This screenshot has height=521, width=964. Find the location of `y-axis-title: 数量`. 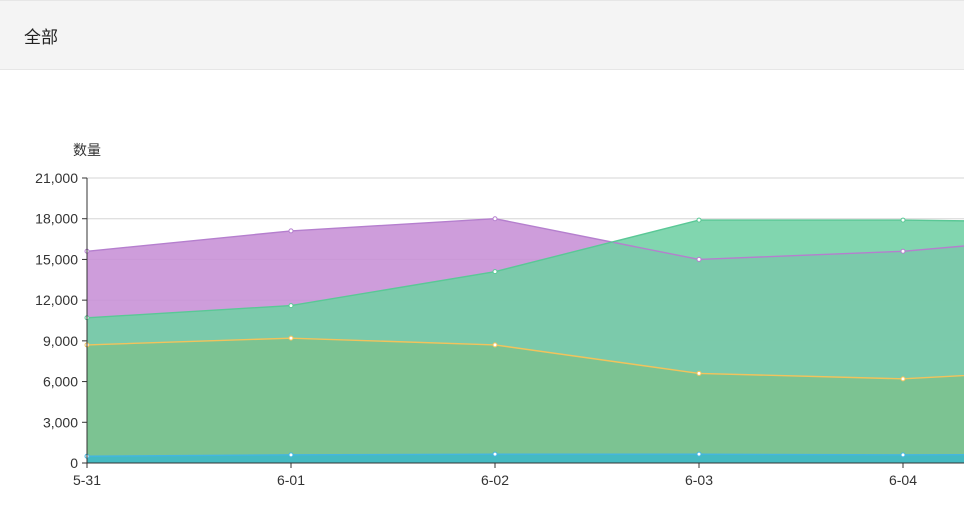

y-axis-title: 数量 is located at coordinates (87, 150).